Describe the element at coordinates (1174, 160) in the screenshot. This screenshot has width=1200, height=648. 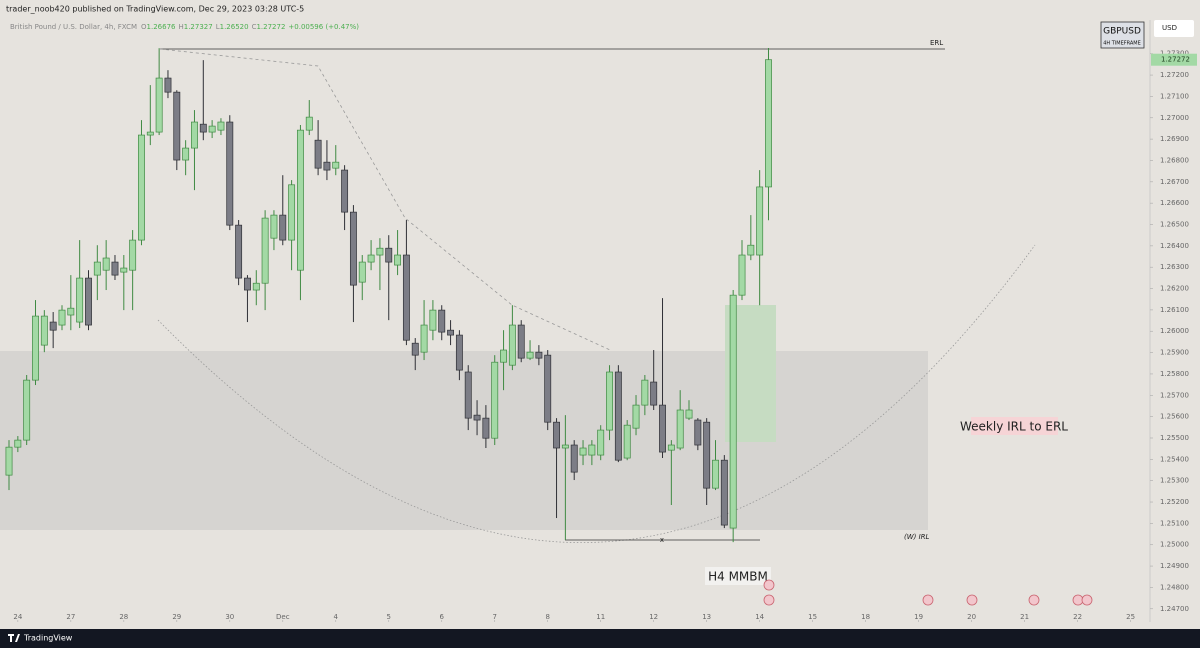
I see `y-tick-label: 1.26800` at that location.